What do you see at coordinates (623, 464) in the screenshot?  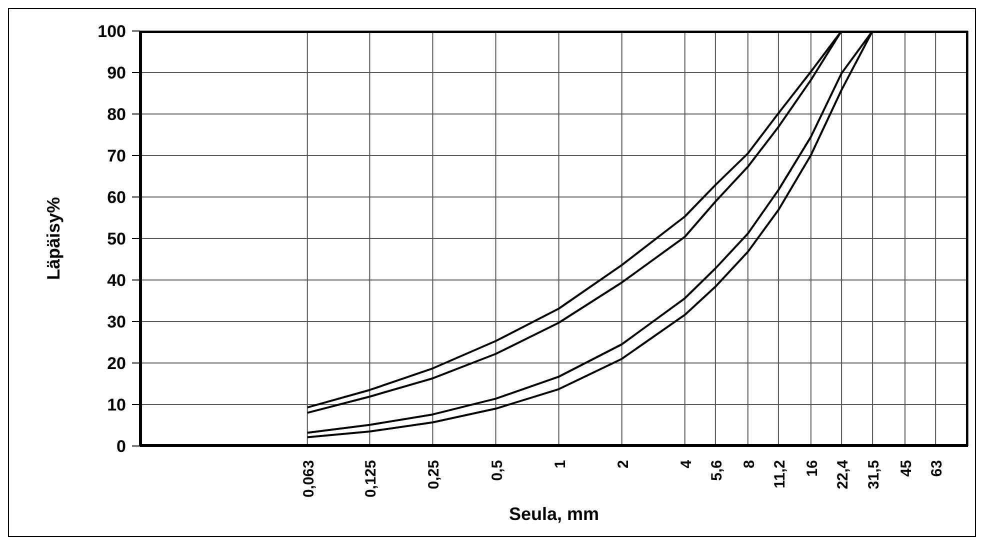 I see `x-tick-label: 2` at bounding box center [623, 464].